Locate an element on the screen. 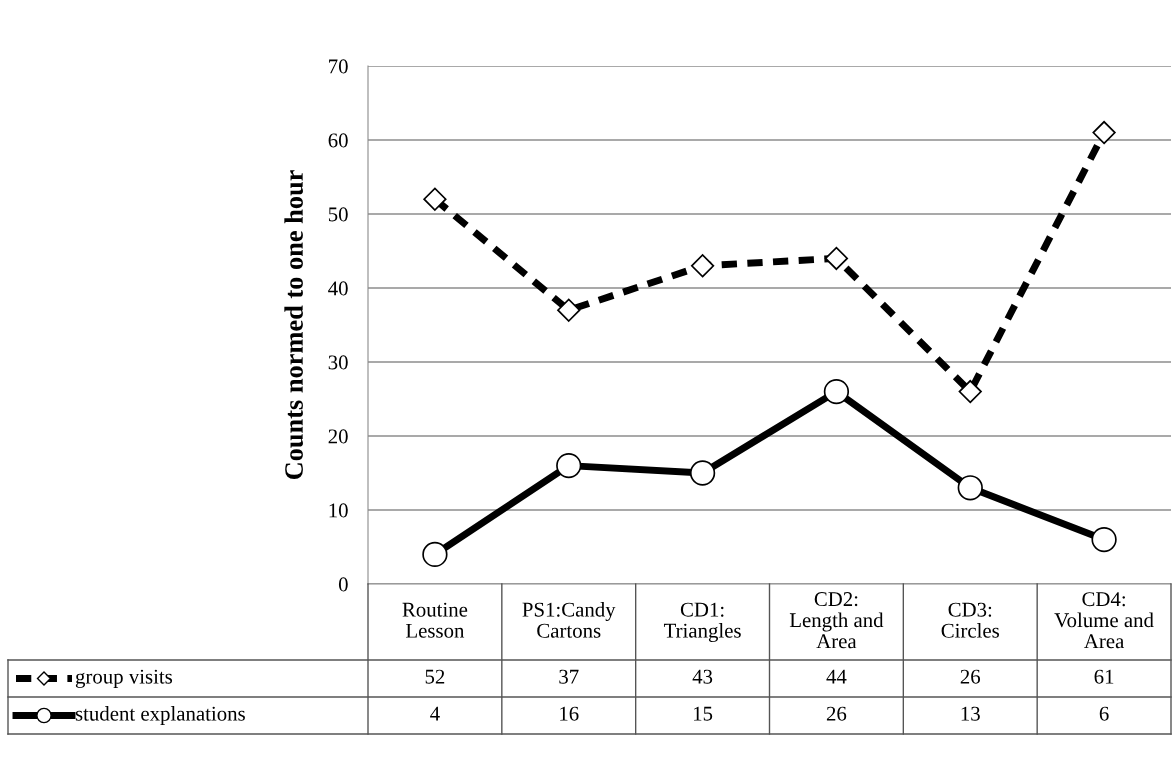 This screenshot has height=774, width=1172. x-tick-label: CD2: Length and Area is located at coordinates (836, 620).